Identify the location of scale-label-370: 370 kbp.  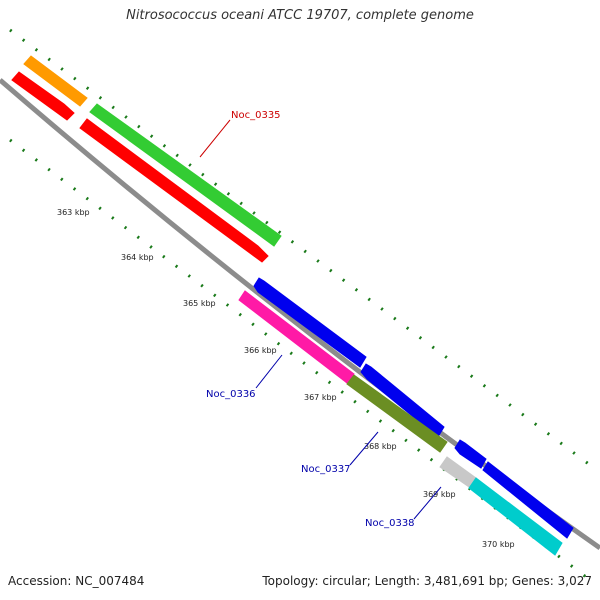
(498, 544).